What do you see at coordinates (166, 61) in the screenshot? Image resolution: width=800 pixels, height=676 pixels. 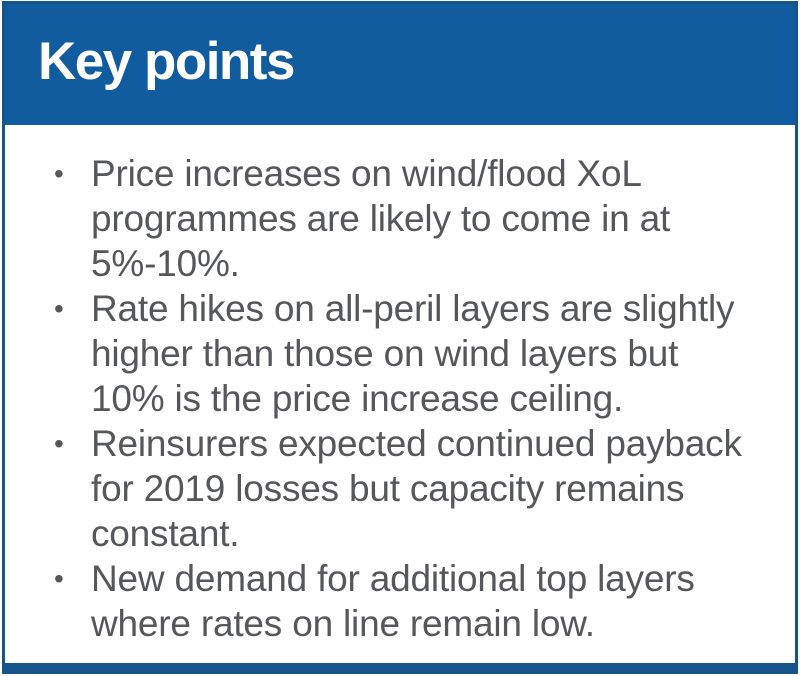 I see `panel-title: Key points` at bounding box center [166, 61].